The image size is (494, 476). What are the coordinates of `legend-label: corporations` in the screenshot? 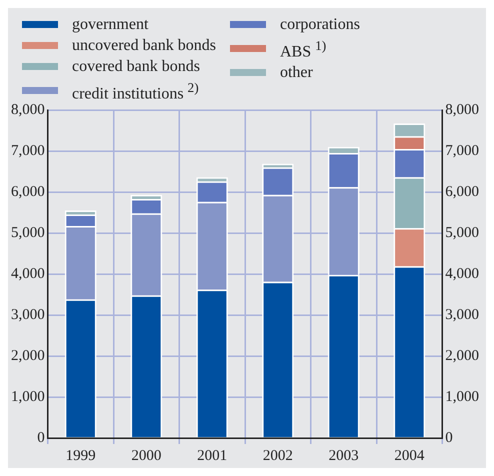 It's located at (320, 25).